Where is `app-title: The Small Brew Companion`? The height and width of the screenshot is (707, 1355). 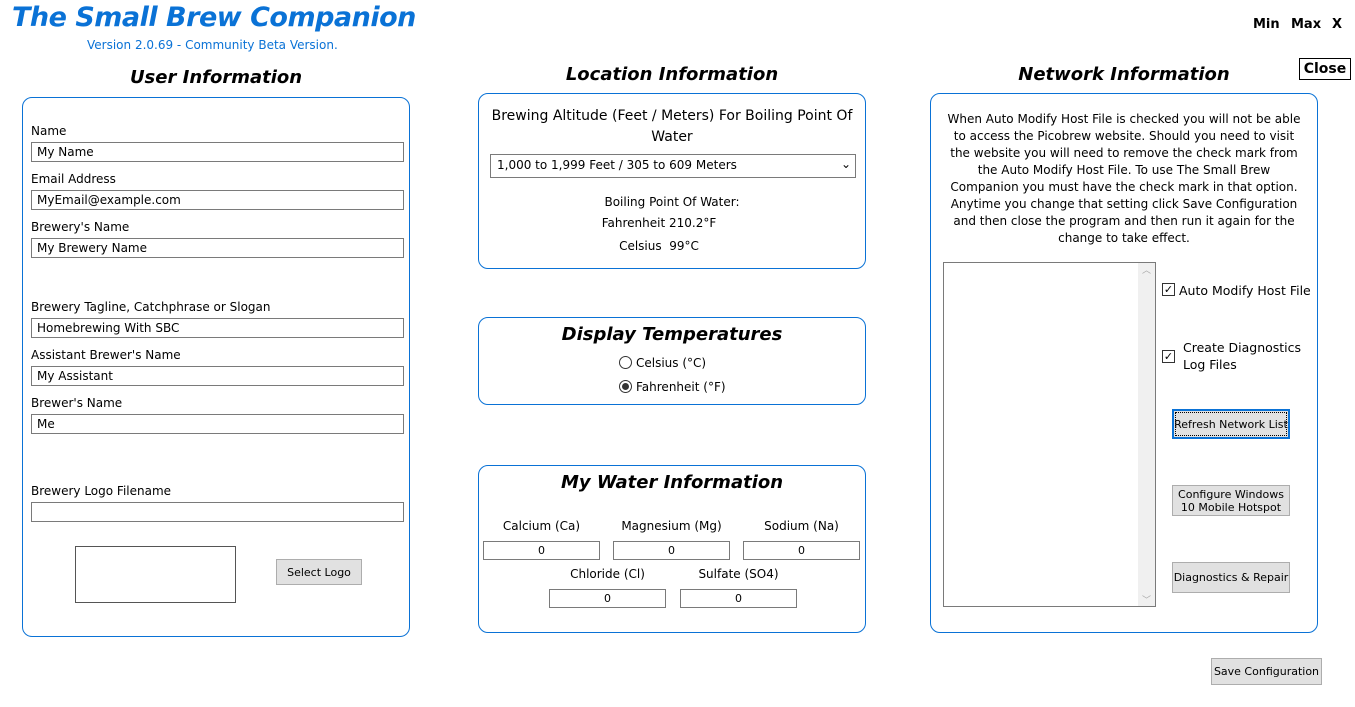
app-title: The Small Brew Companion is located at coordinates (214, 17).